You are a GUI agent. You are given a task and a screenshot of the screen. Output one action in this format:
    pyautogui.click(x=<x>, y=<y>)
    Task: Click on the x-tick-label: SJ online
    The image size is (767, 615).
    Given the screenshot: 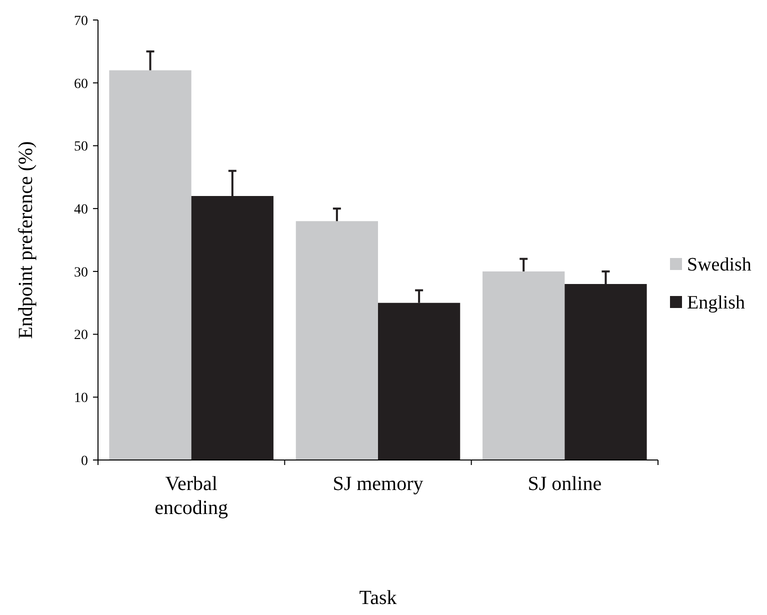 What is the action you would take?
    pyautogui.click(x=565, y=484)
    